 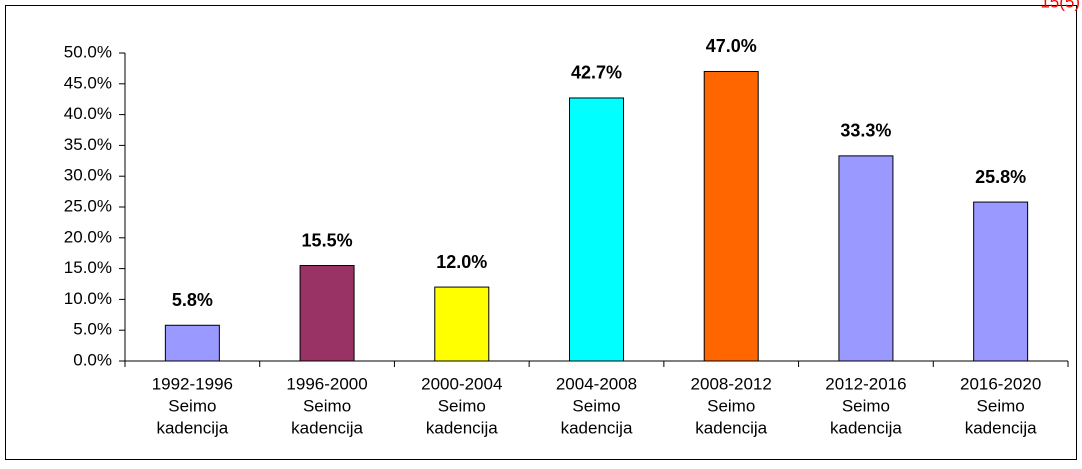 What do you see at coordinates (1000, 383) in the screenshot?
I see `x-tick-label: 2016-2020` at bounding box center [1000, 383].